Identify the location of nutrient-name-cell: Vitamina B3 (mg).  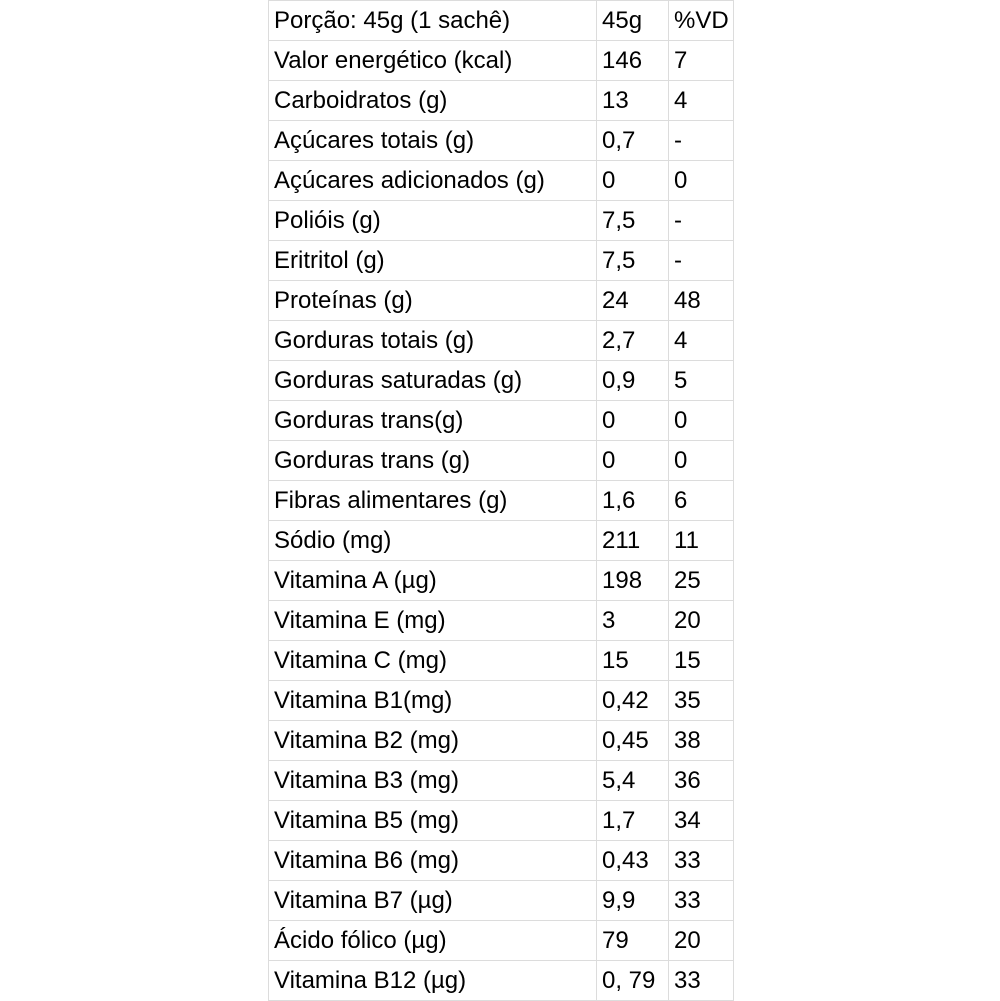
(432, 780).